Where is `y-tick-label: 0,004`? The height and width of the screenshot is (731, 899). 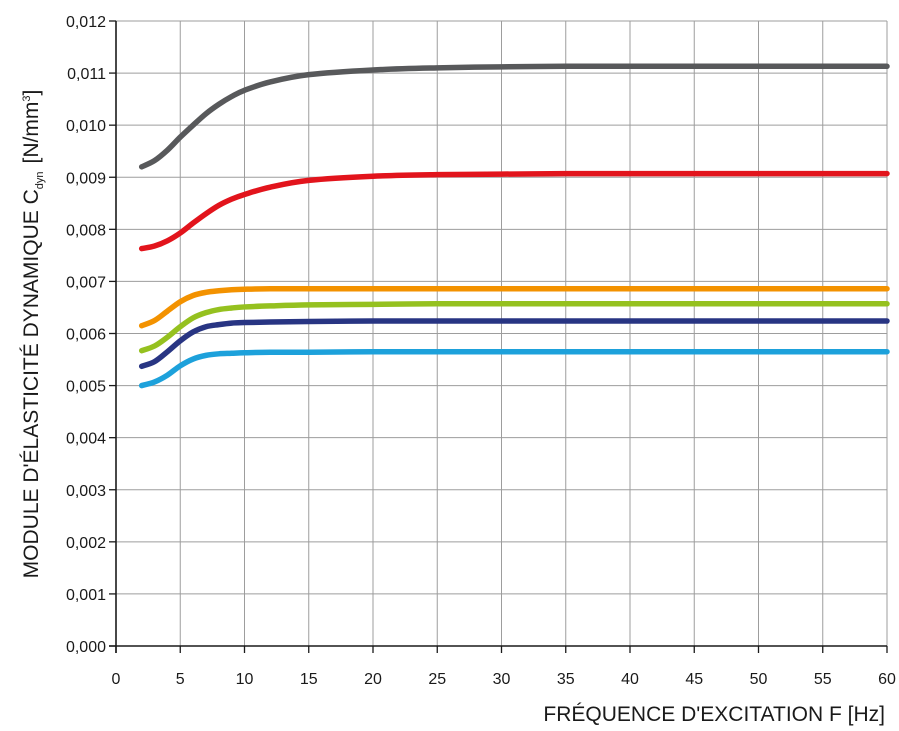 y-tick-label: 0,004 is located at coordinates (86, 439).